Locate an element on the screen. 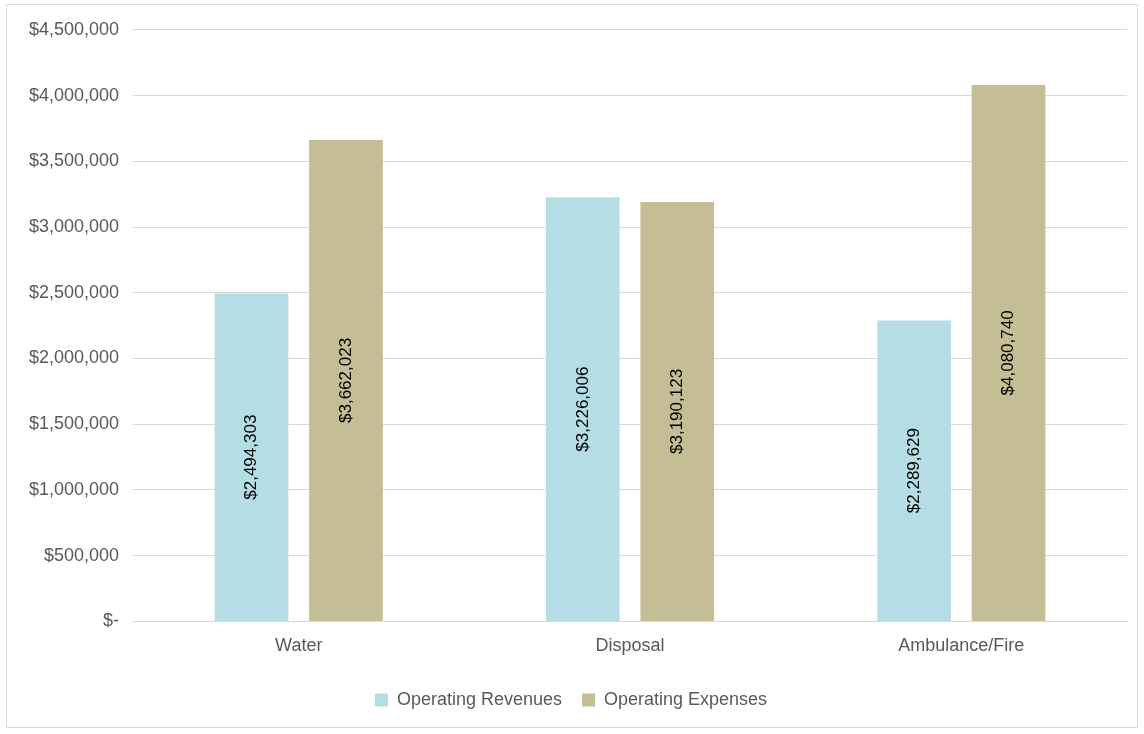  y-tick-label: $4,500,000 is located at coordinates (74, 28).